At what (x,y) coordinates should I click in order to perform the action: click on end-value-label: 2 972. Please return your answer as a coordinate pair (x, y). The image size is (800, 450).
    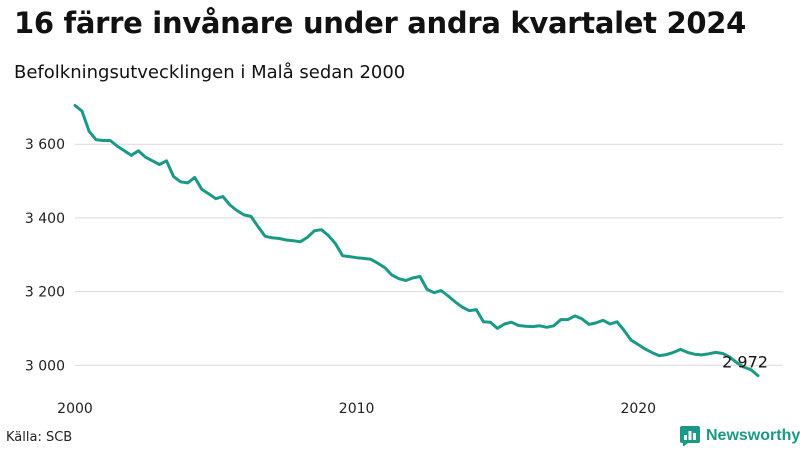
    Looking at the image, I should click on (745, 362).